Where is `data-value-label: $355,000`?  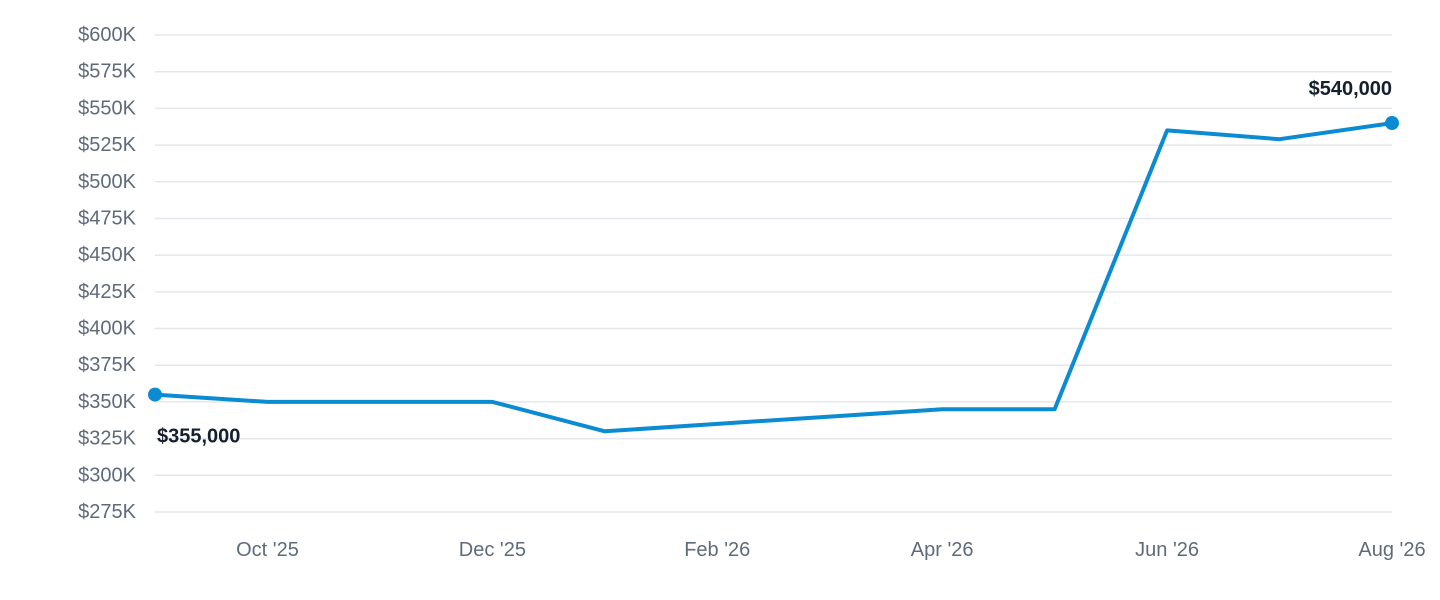 data-value-label: $355,000 is located at coordinates (198, 437).